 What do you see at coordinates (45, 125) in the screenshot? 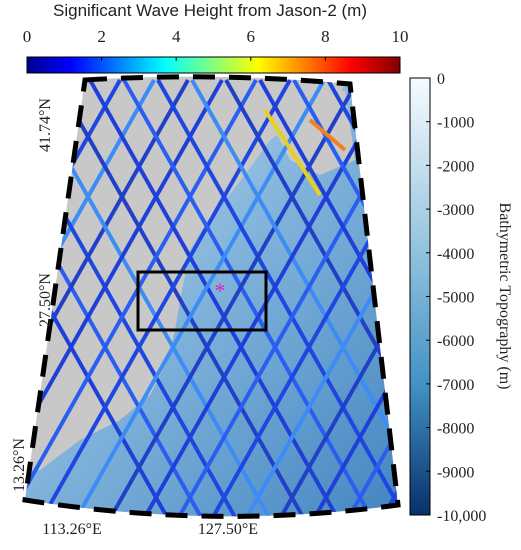
I see `lat-label: 41.74°N` at bounding box center [45, 125].